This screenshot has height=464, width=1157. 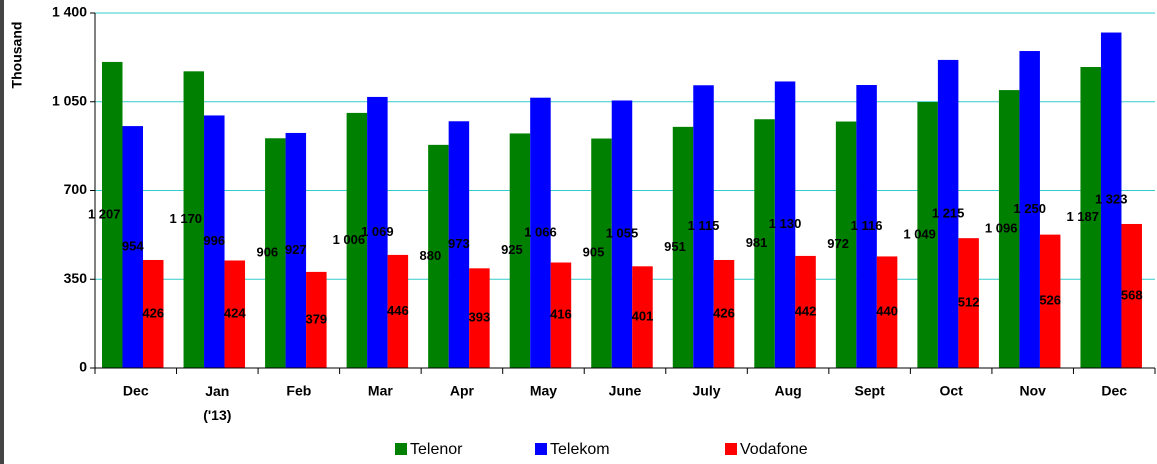 I want to click on data-label: 1 215, so click(x=948, y=212).